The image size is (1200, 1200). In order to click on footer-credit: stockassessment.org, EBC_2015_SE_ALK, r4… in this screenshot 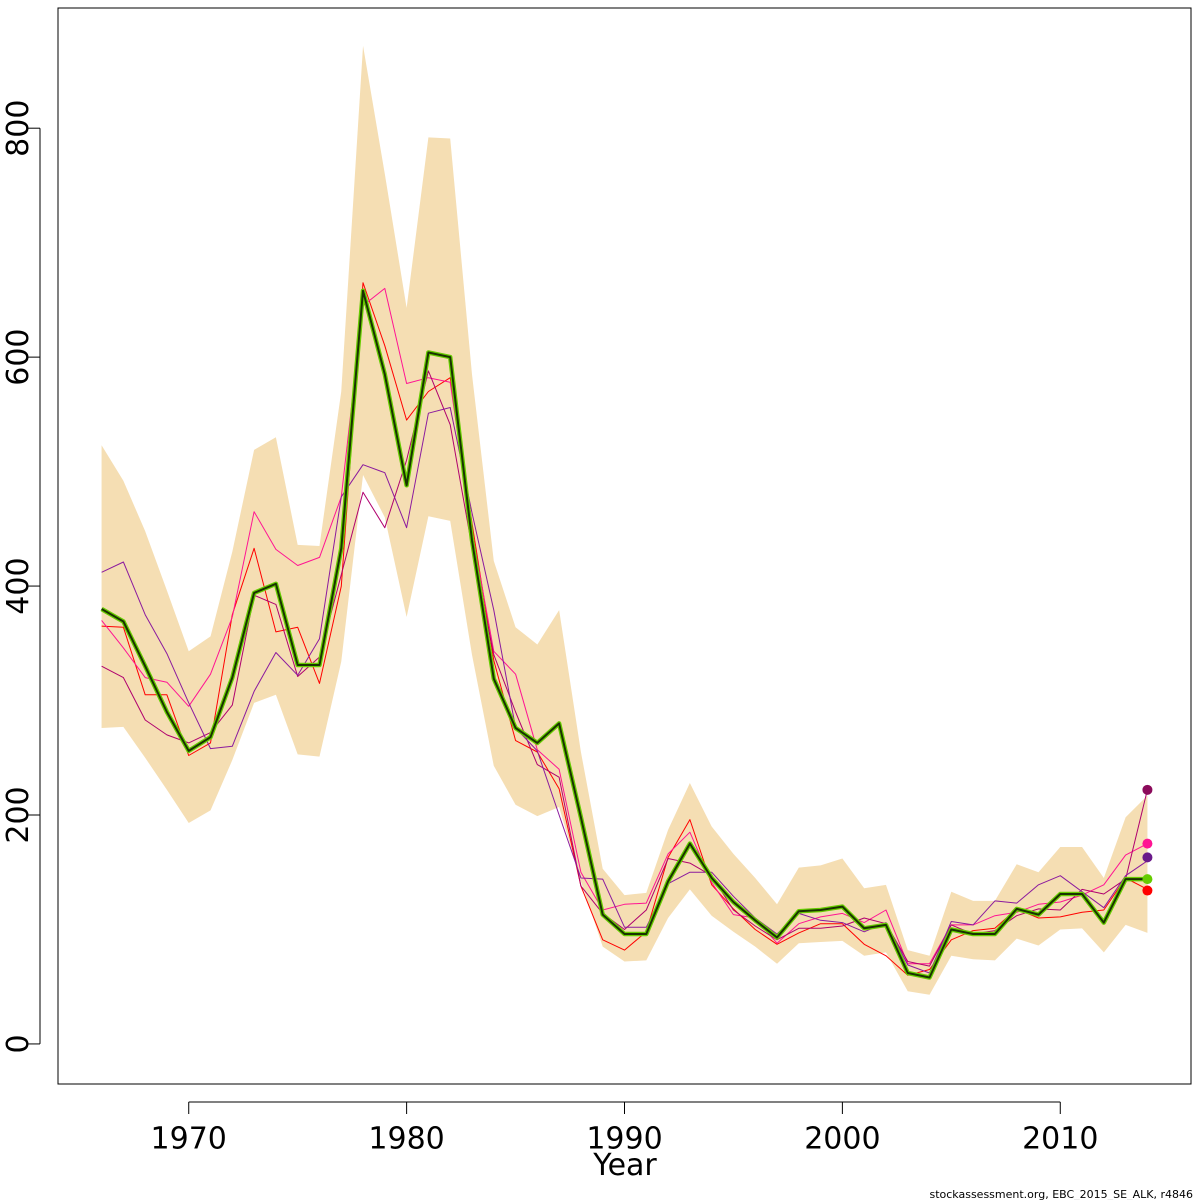, I will do `click(1061, 1194)`.